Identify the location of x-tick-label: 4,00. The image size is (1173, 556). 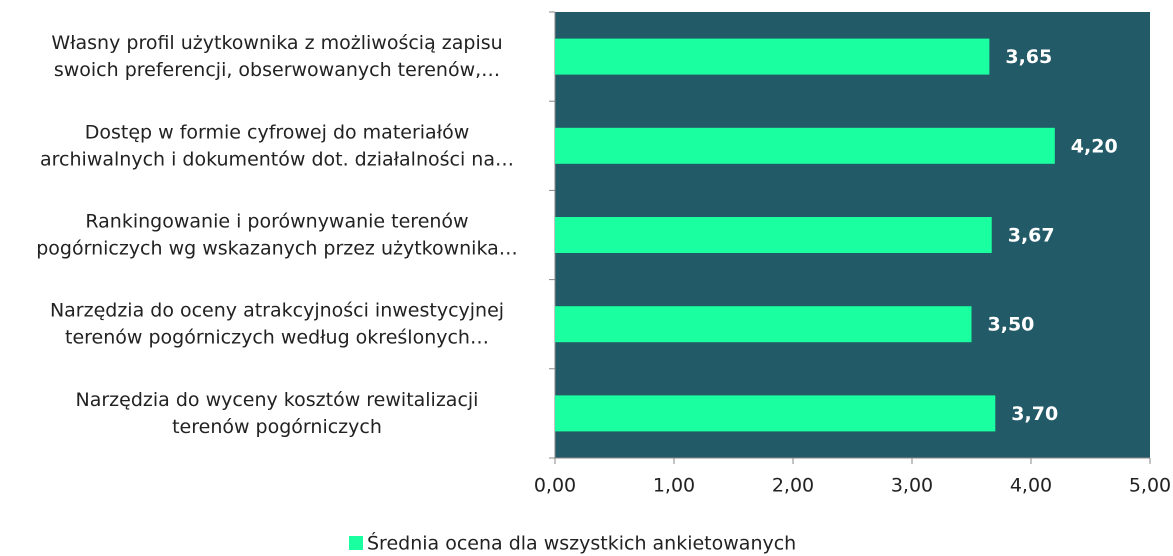
(1031, 486).